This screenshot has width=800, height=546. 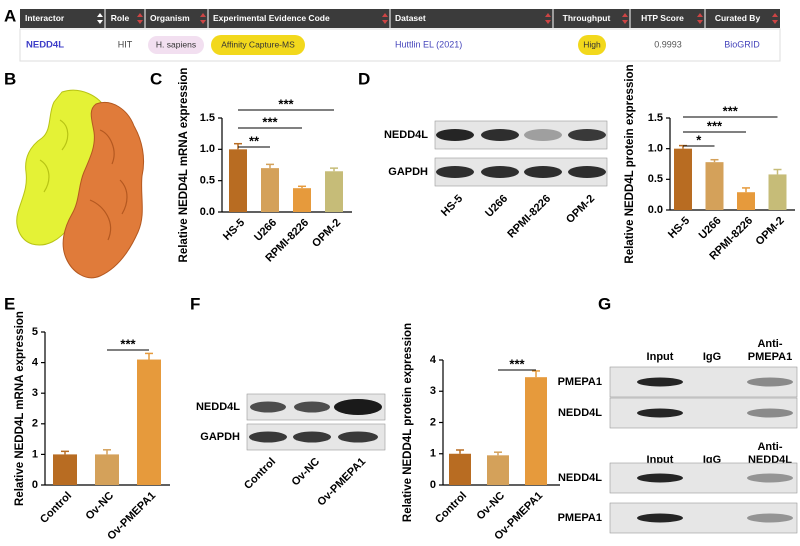 I want to click on table-row, so click(x=400, y=45).